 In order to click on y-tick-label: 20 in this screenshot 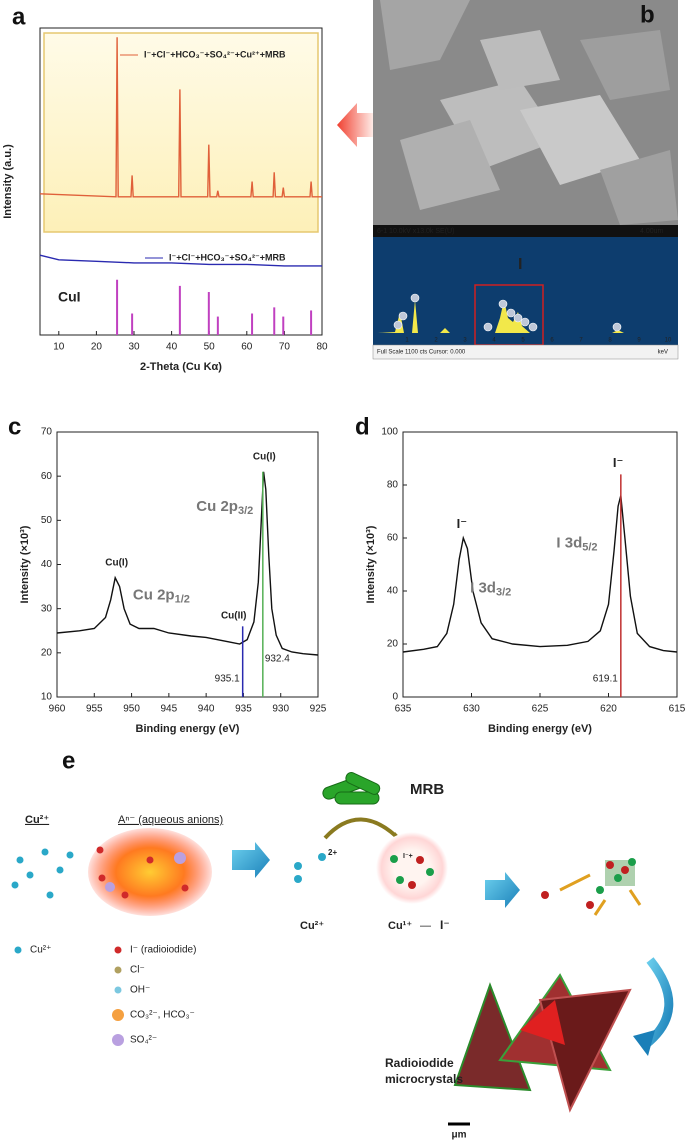, I will do `click(47, 652)`.